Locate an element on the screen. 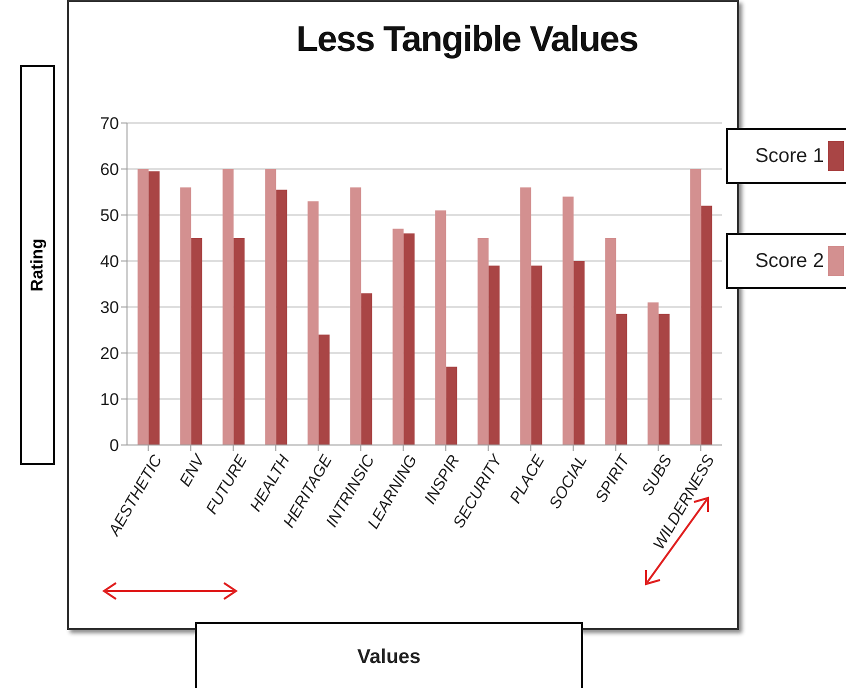 Image resolution: width=846 pixels, height=688 pixels. y-axis-title: Rating is located at coordinates (38, 265).